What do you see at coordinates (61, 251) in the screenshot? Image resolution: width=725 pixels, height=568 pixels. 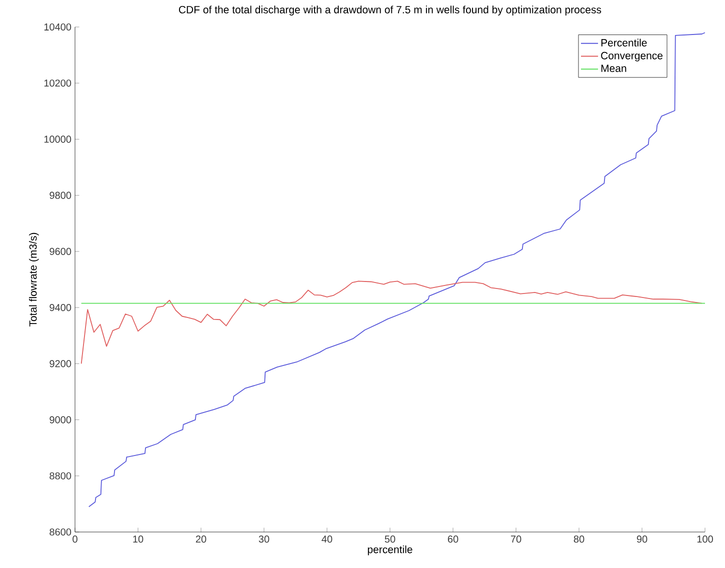 I see `y-tick-label: 9600` at bounding box center [61, 251].